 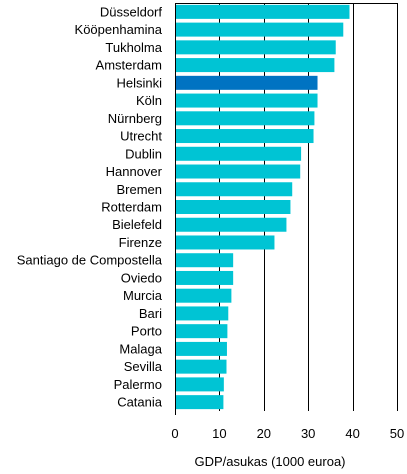 What do you see at coordinates (204, 260) in the screenshot?
I see `bar-santiago-de-compostella` at bounding box center [204, 260].